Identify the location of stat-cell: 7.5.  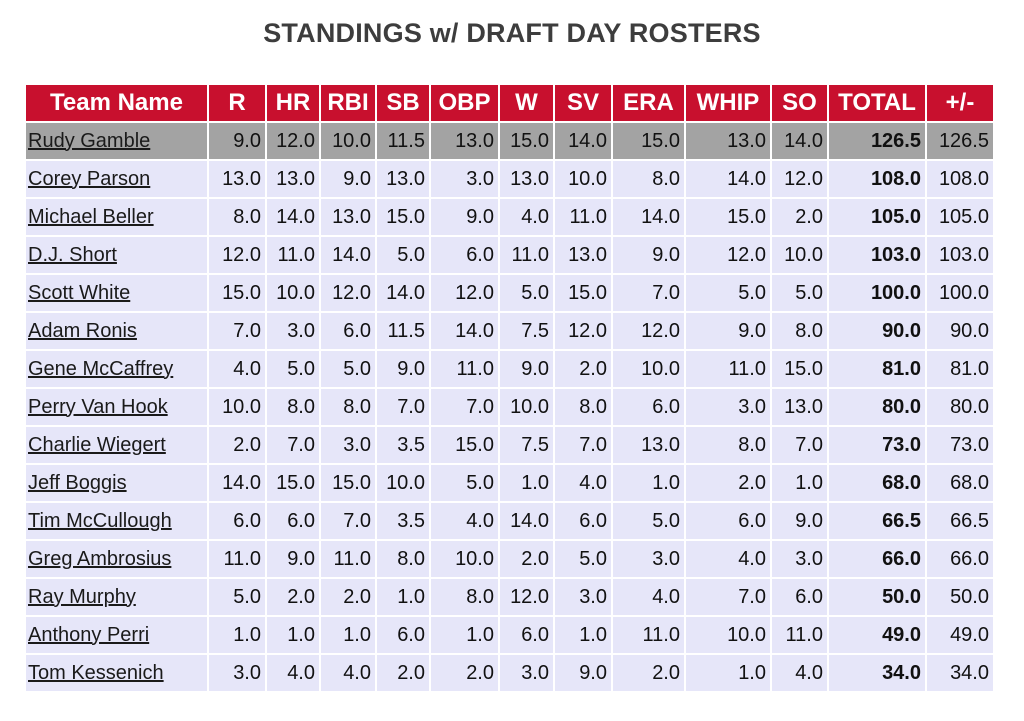
(526, 331).